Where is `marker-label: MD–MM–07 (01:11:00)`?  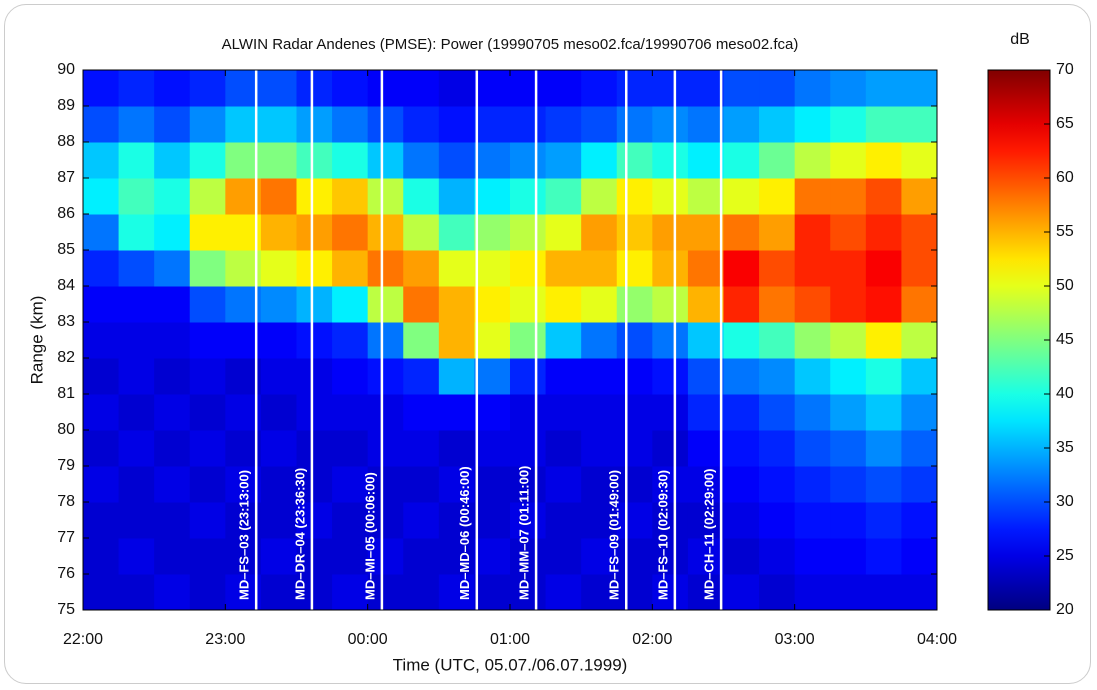
marker-label: MD–MM–07 (01:11:00) is located at coordinates (524, 533).